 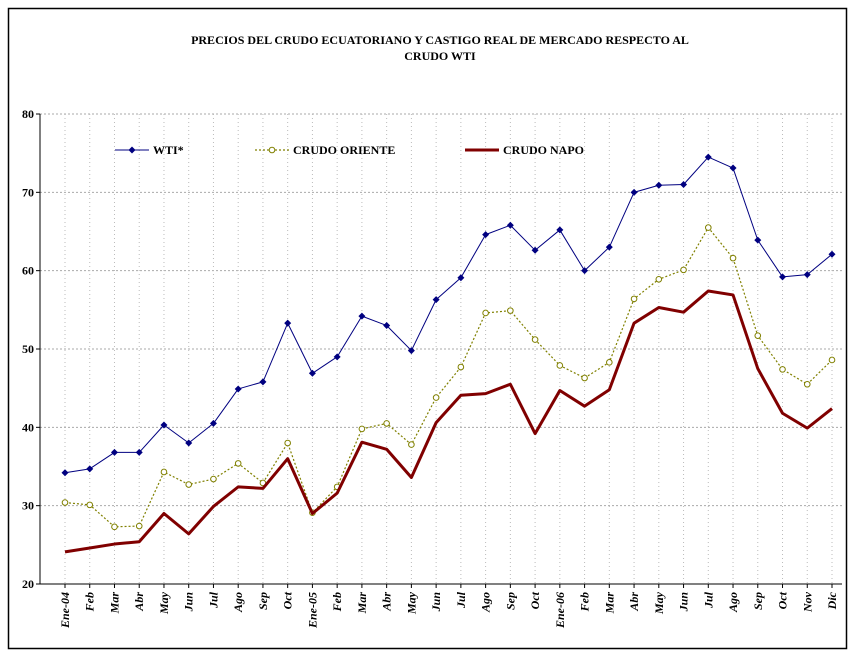 I want to click on x-tick-label: Ene-04, so click(x=65, y=610).